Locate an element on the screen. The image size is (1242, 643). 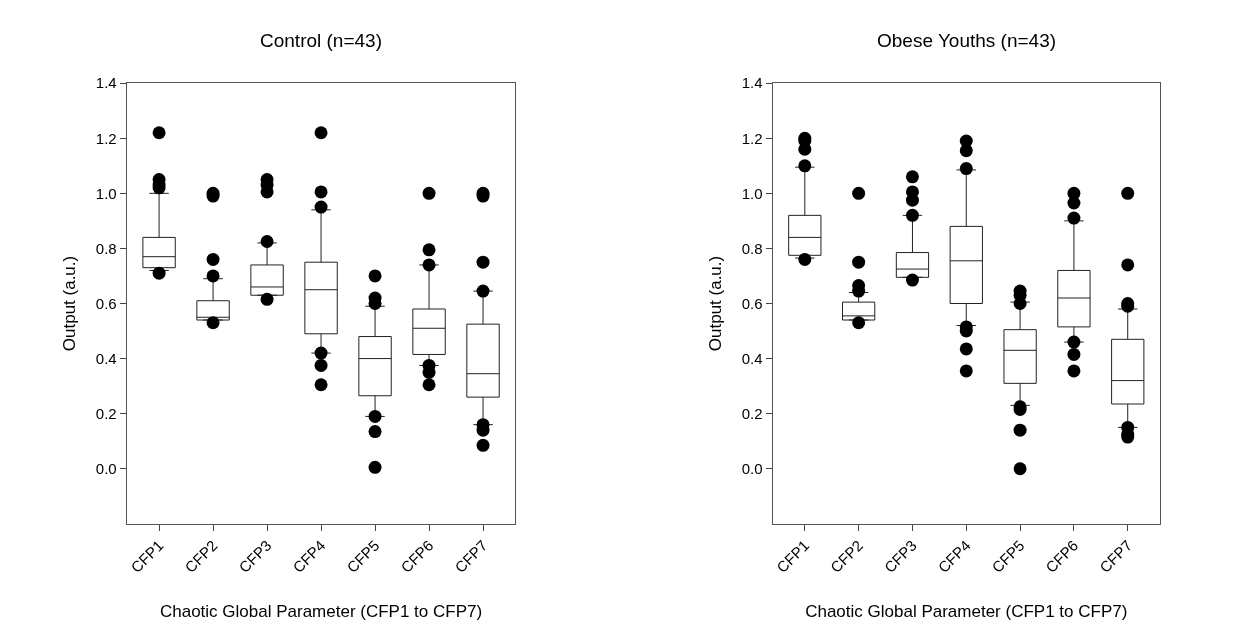
chart-title: Control (n=43) is located at coordinates (321, 40).